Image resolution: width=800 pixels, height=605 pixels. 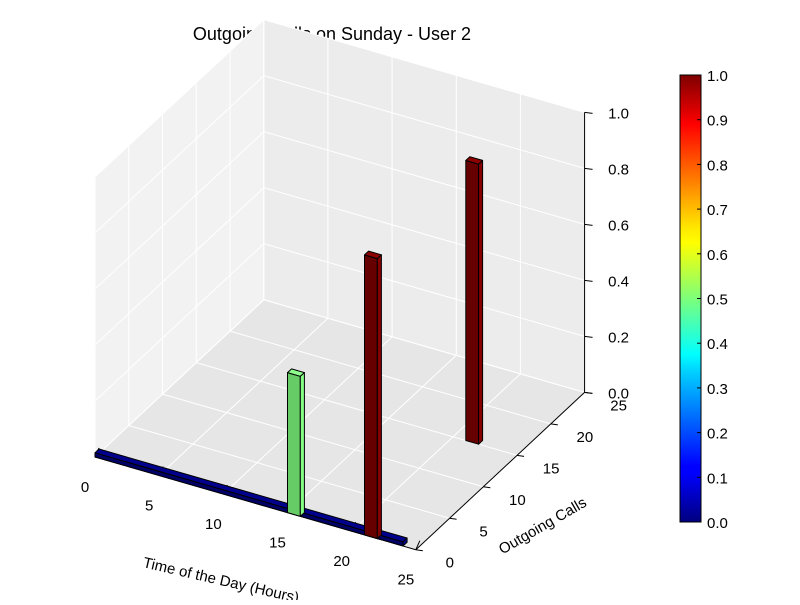 What do you see at coordinates (717, 121) in the screenshot?
I see `colorbar-tick-label: 0.9` at bounding box center [717, 121].